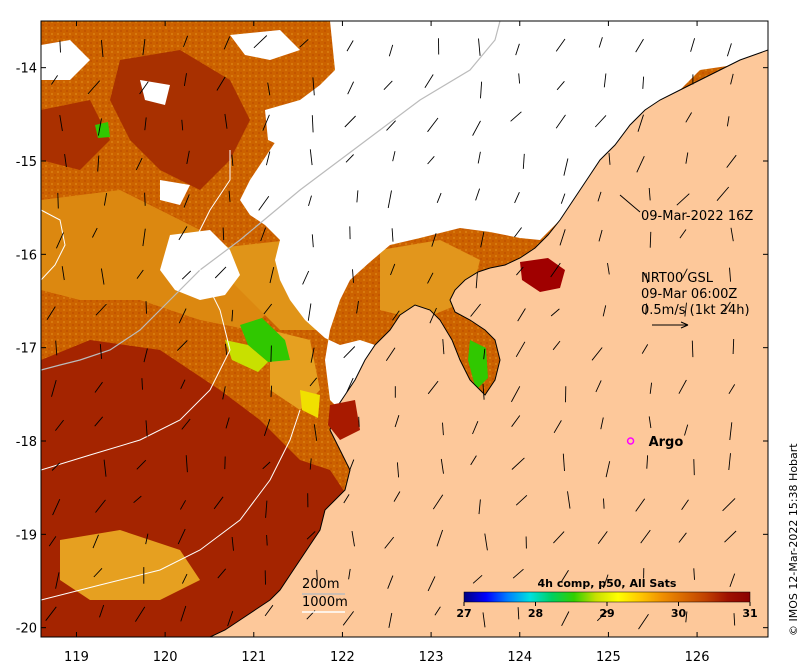 The image size is (810, 672). I want to click on colorbar-tick-label: 31, so click(749, 613).